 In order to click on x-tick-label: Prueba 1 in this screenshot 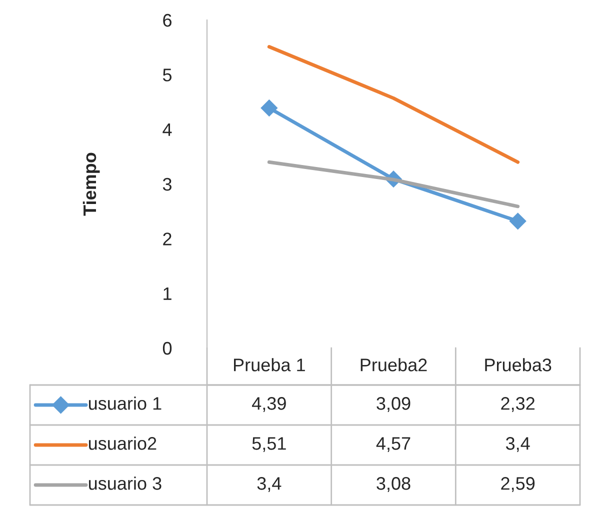, I will do `click(269, 365)`.